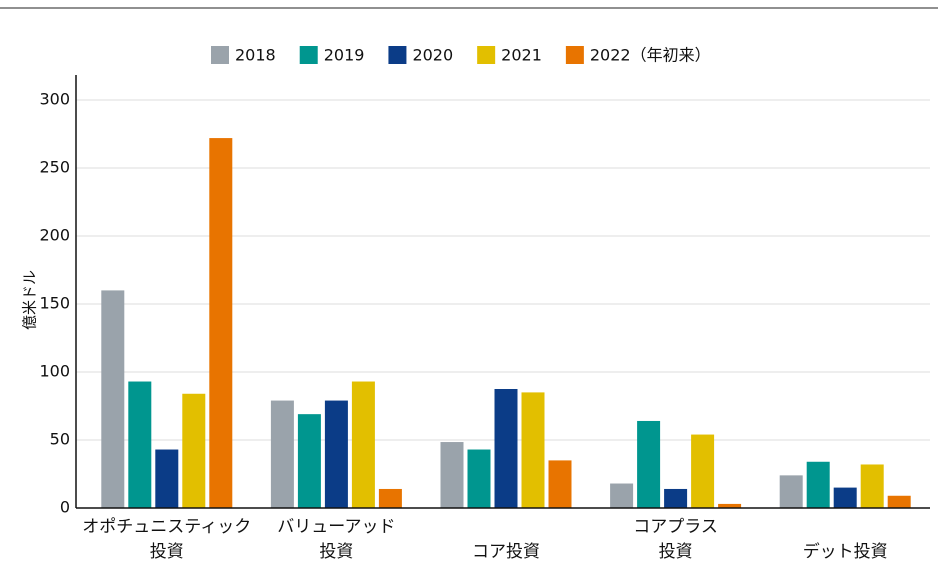  I want to click on y-tick-label: 50, so click(60, 439).